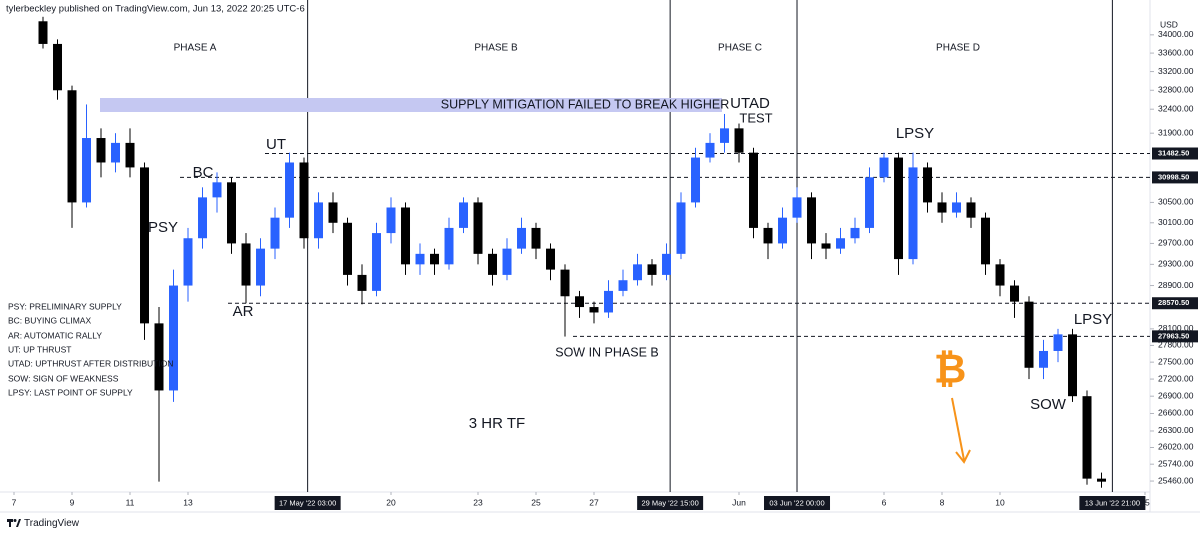 The height and width of the screenshot is (535, 1200). Describe the element at coordinates (1176, 463) in the screenshot. I see `y-tick-label: 25740.00` at that location.